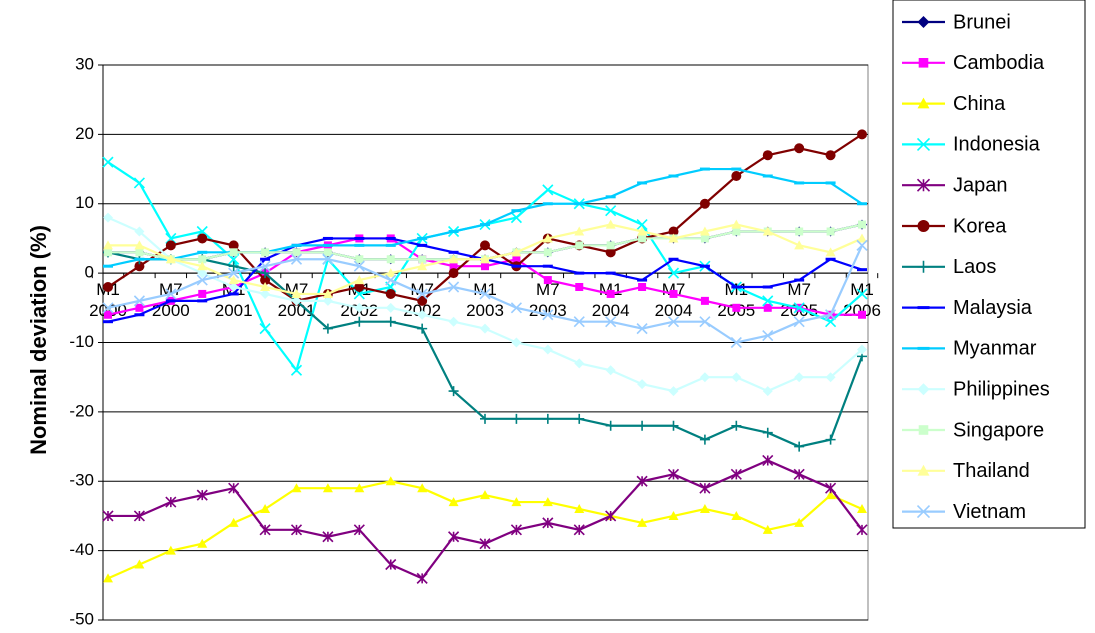 The image size is (1095, 633). I want to click on y-axis-label: Nominal deviation (%), so click(38, 340).